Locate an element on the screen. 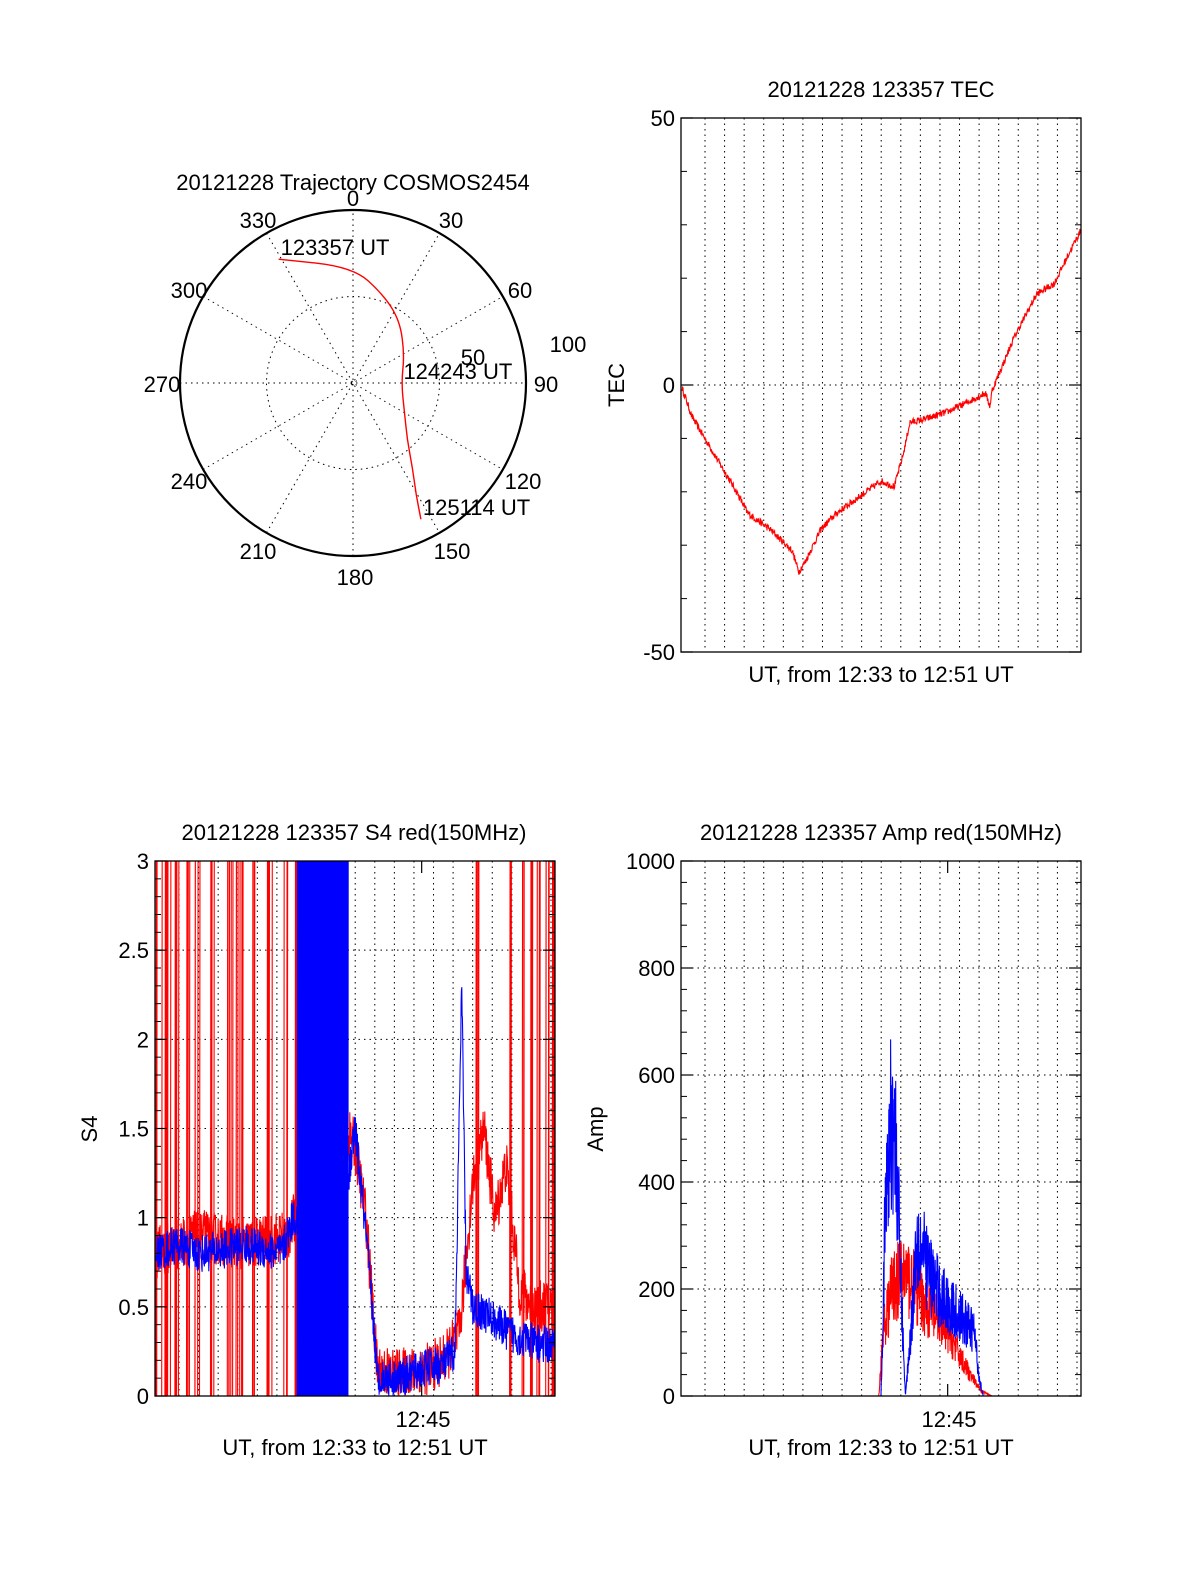 The height and width of the screenshot is (1575, 1200). y-tick-label: 50 is located at coordinates (663, 118).